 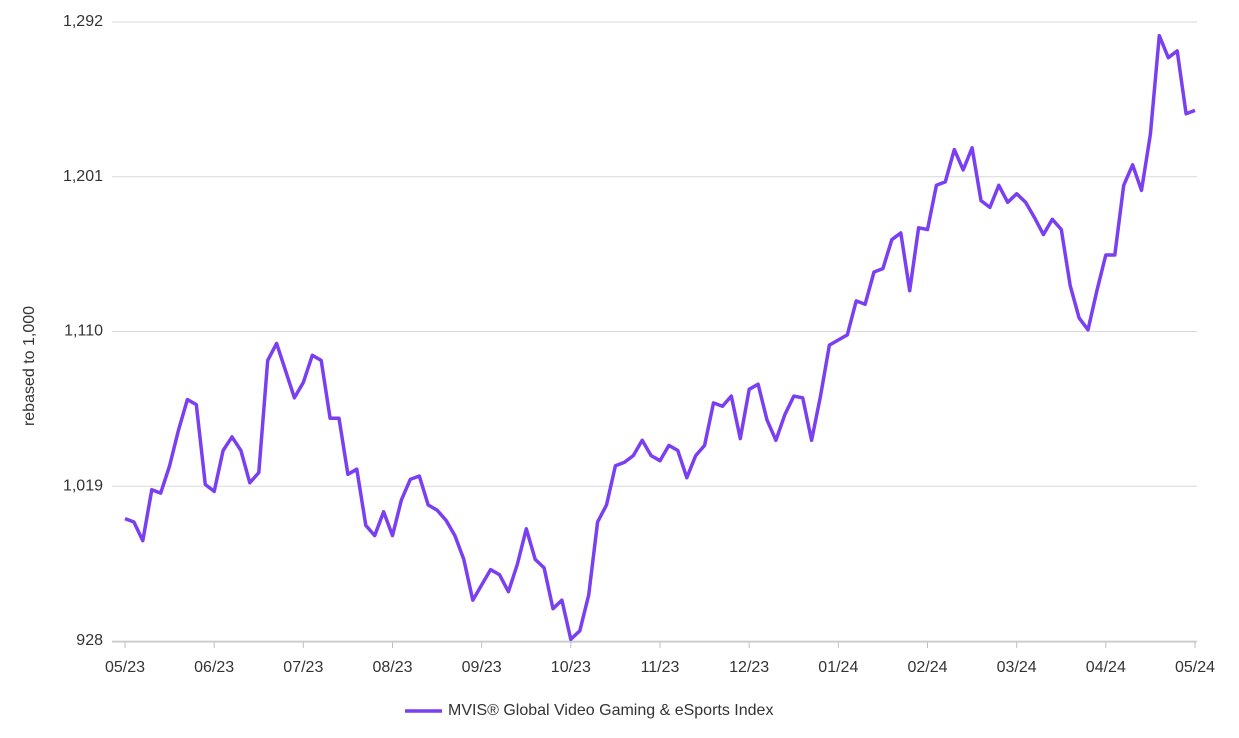 I want to click on x-tick-label: 08/23, so click(x=392, y=667).